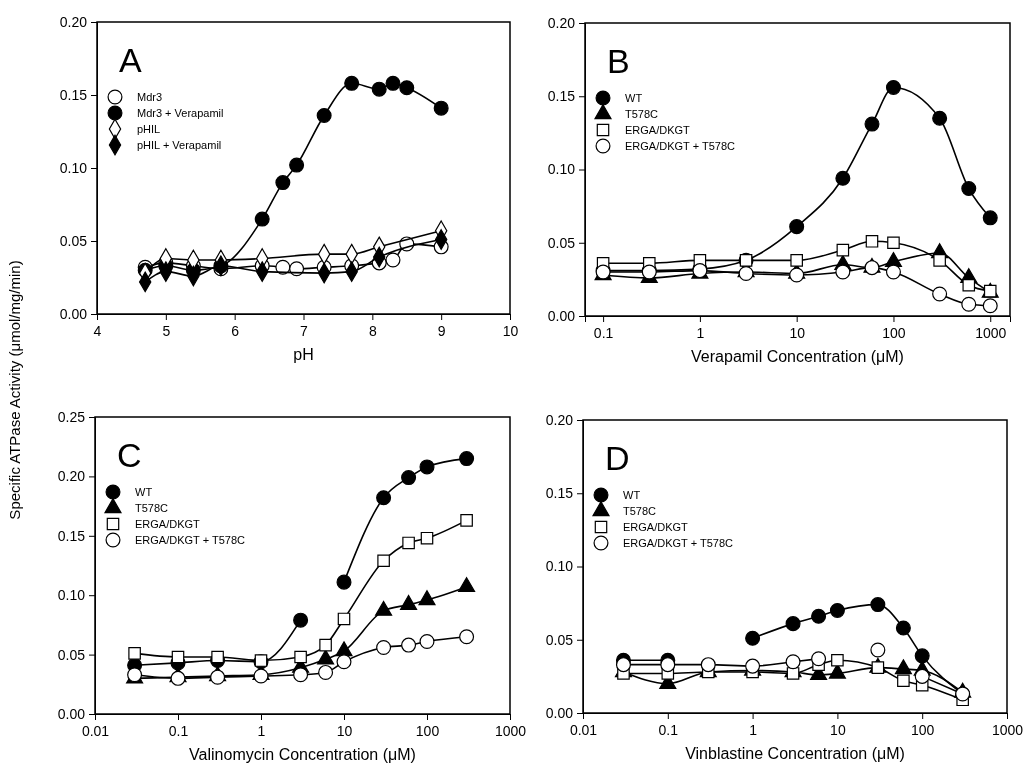 The image size is (1027, 779). Describe the element at coordinates (180, 113) in the screenshot. I see `legend-label: Mdr3 + Verapamil` at that location.